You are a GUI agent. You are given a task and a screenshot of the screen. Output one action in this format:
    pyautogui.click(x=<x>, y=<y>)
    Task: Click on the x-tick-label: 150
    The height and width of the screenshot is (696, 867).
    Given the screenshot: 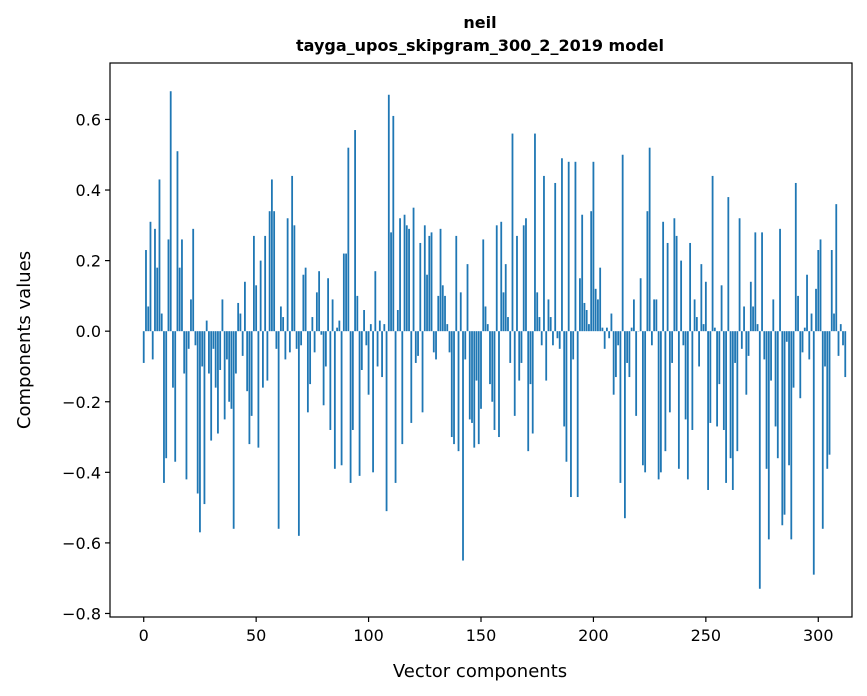 What is the action you would take?
    pyautogui.click(x=481, y=635)
    